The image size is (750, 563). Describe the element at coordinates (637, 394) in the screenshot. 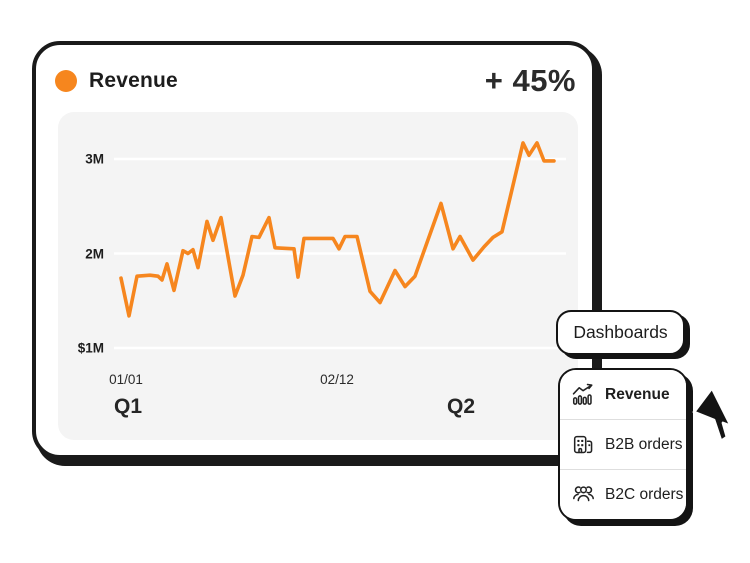

I see `menu-item-label: Revenue` at that location.